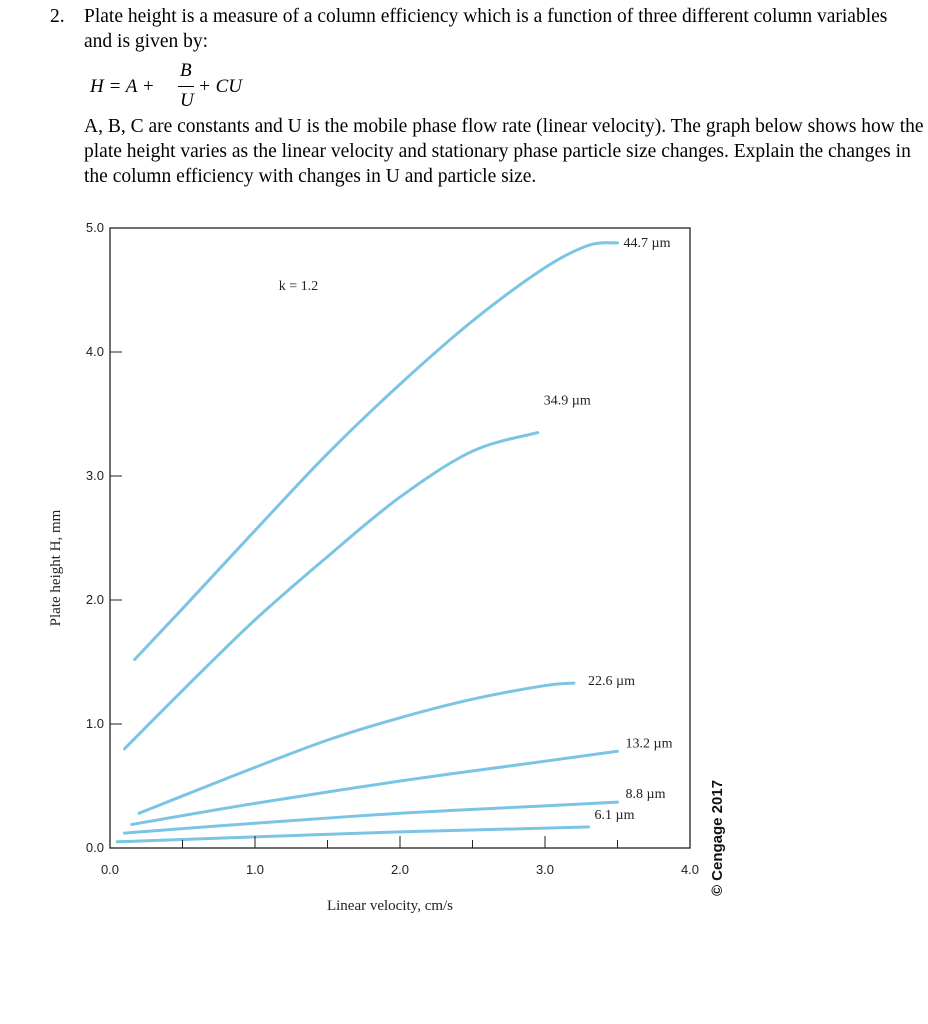  I want to click on x-axis-label: Linear velocity, cm/s, so click(390, 906).